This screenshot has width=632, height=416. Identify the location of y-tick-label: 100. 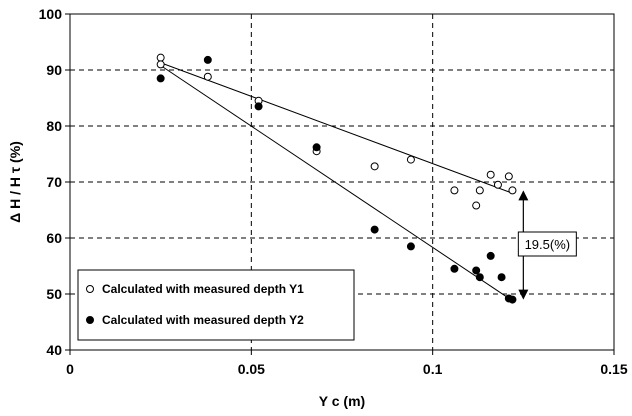
(51, 14).